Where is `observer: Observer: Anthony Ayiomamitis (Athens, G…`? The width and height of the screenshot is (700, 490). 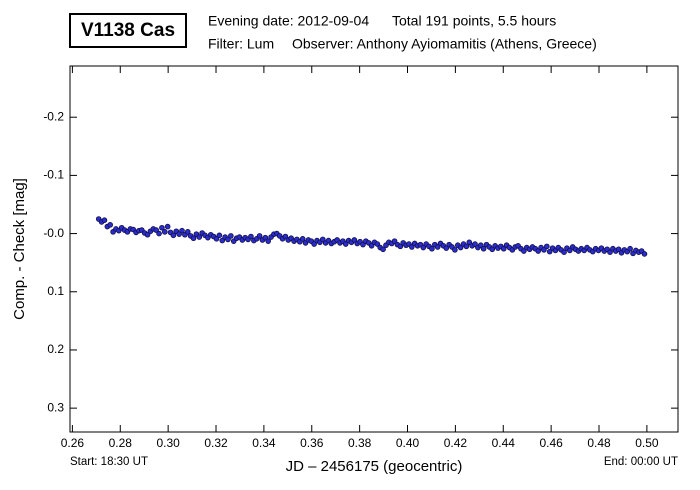 observer: Observer: Anthony Ayiomamitis (Athens, G… is located at coordinates (444, 44).